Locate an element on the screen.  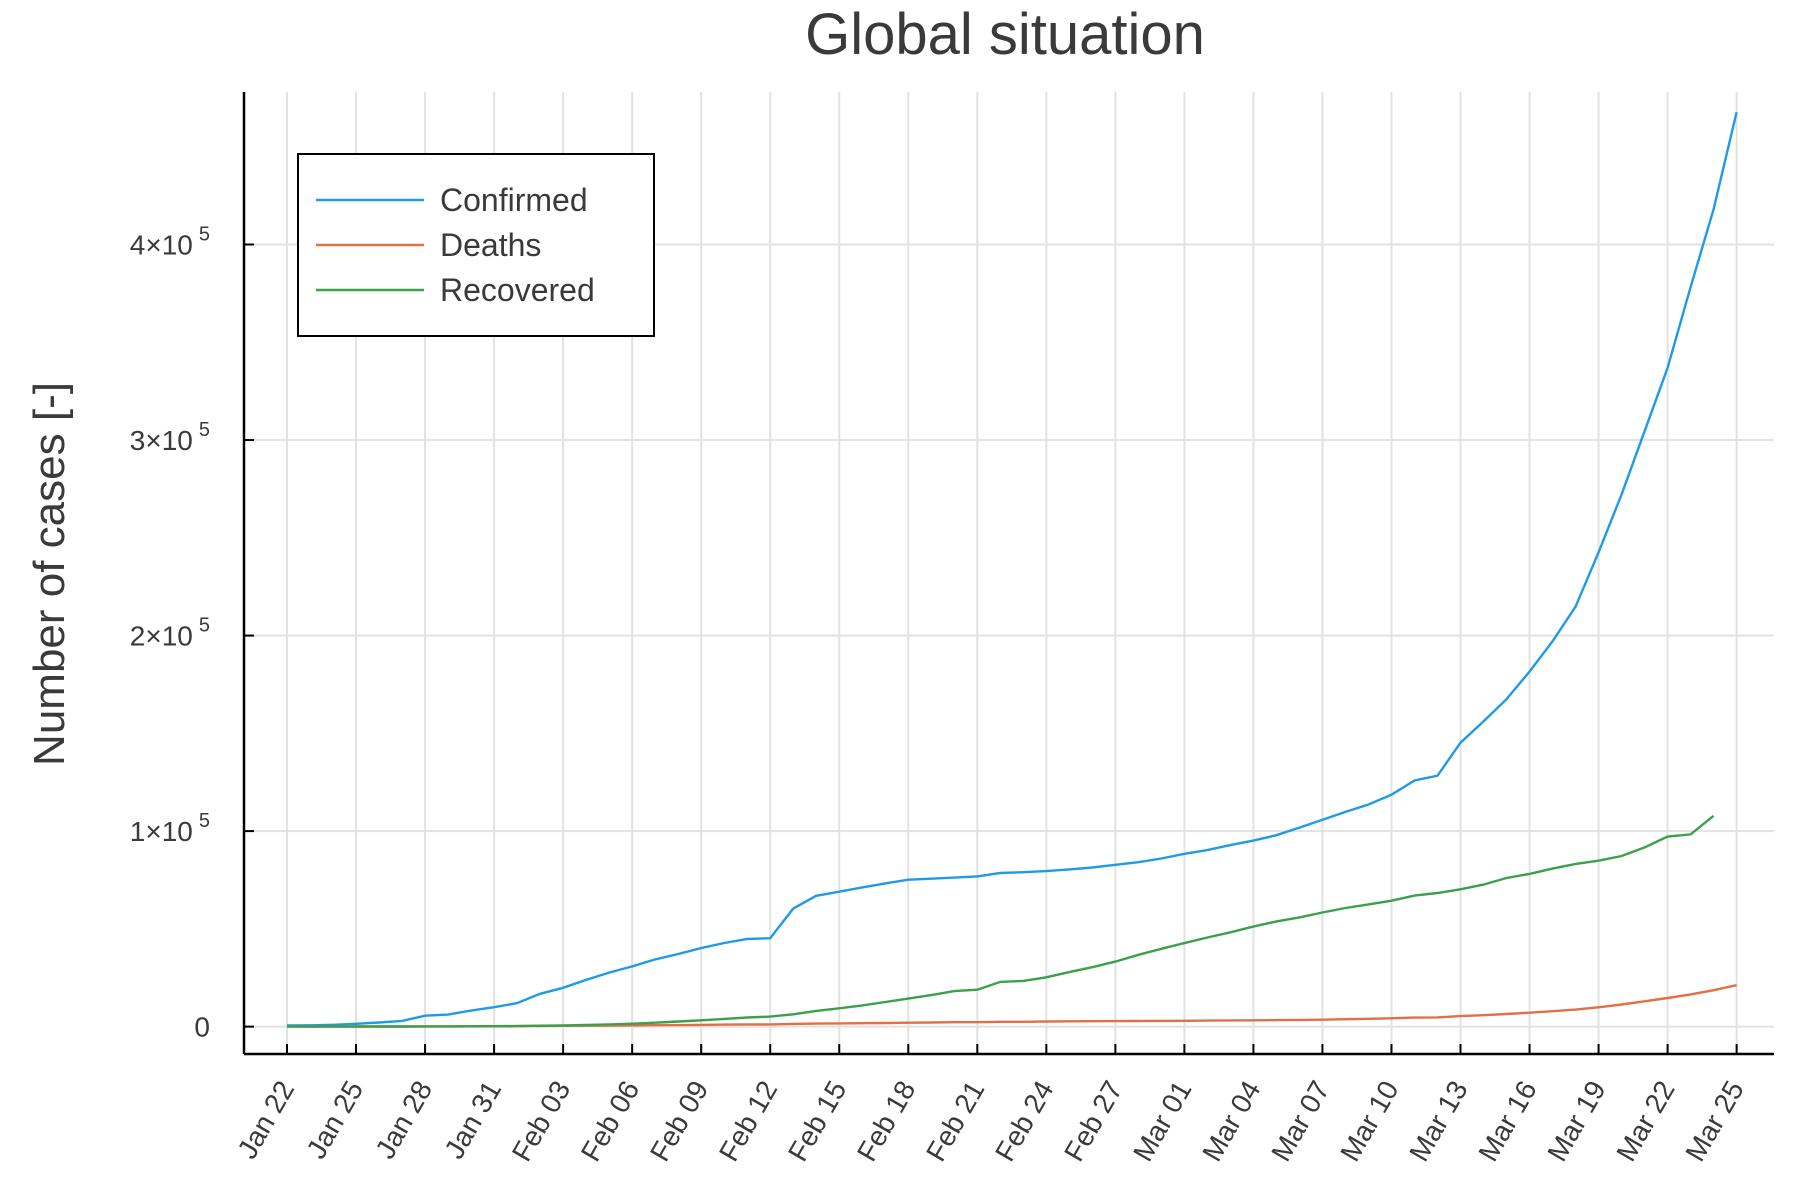
x-tick-label: Mar 13 is located at coordinates (1438, 1121).